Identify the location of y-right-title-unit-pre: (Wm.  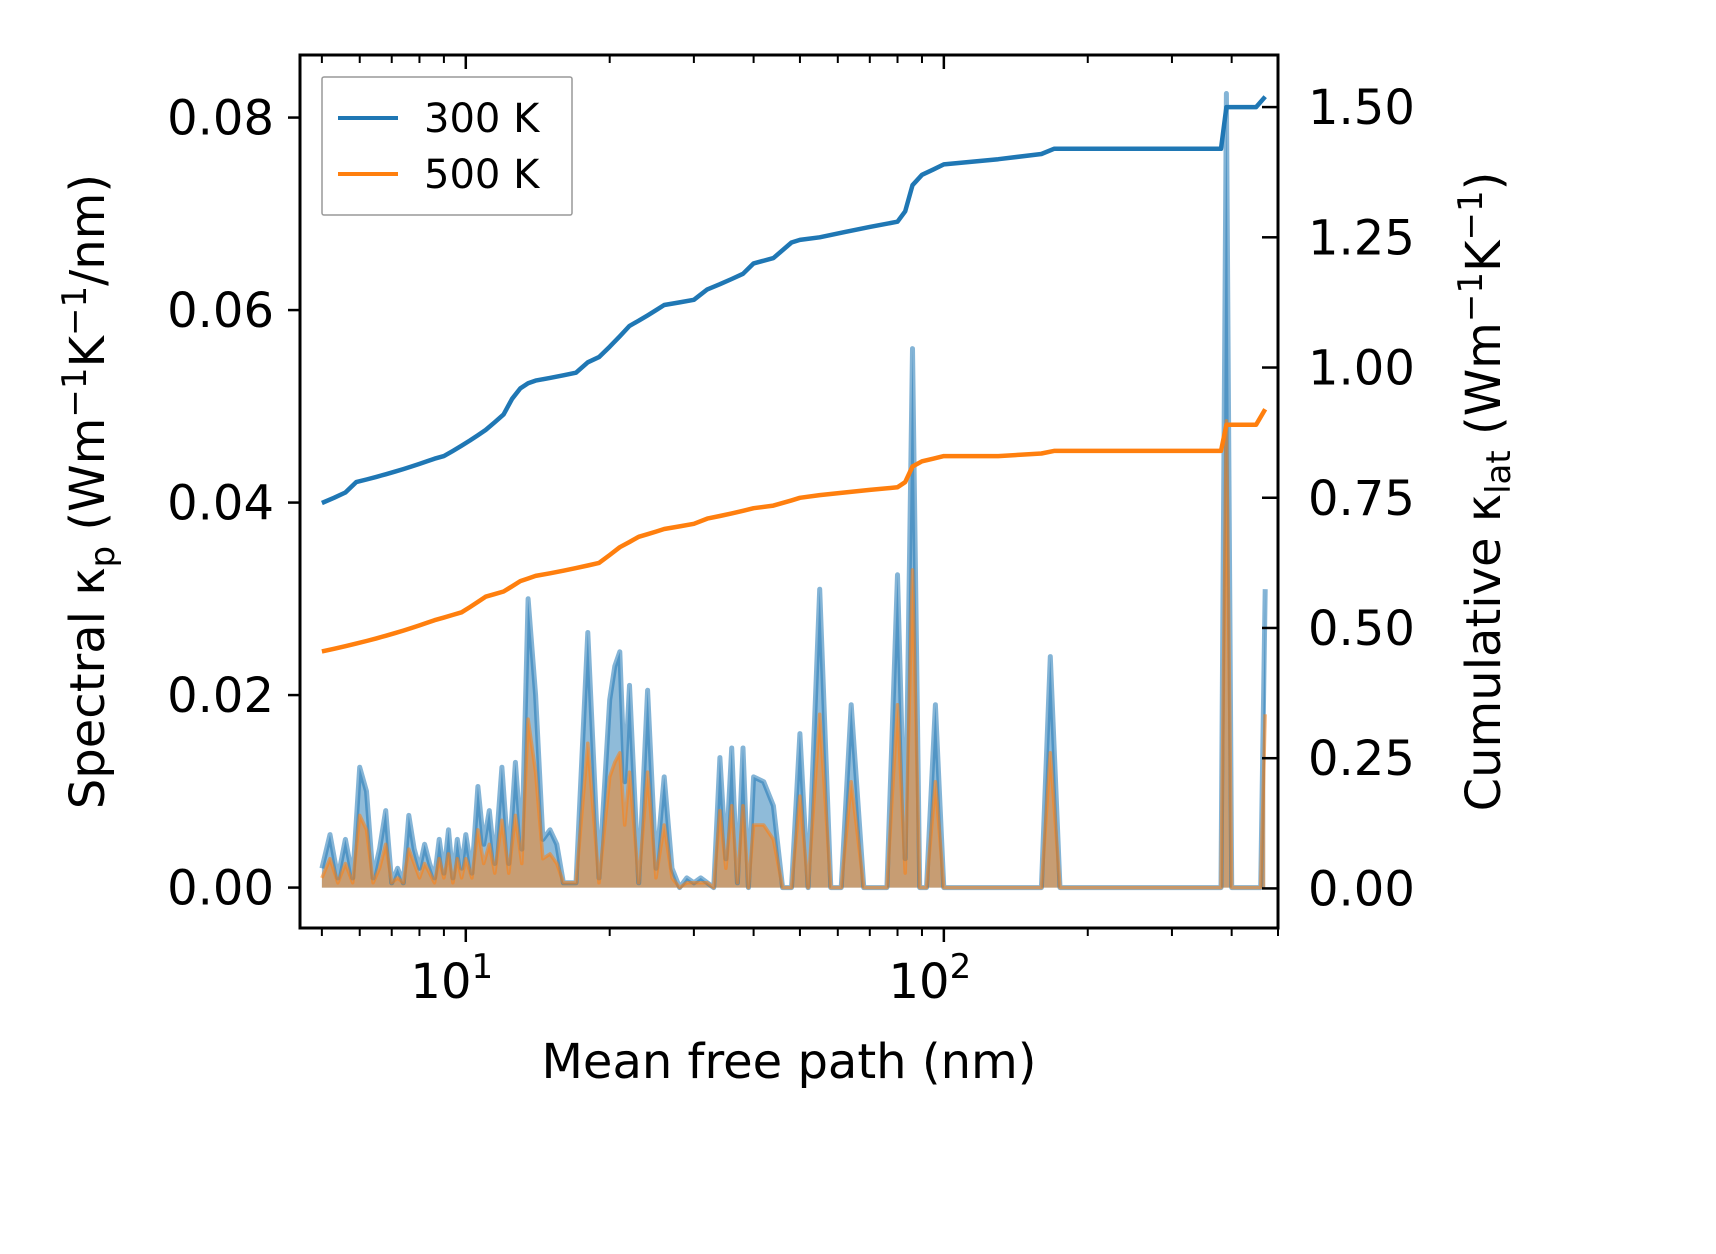
(1484, 386).